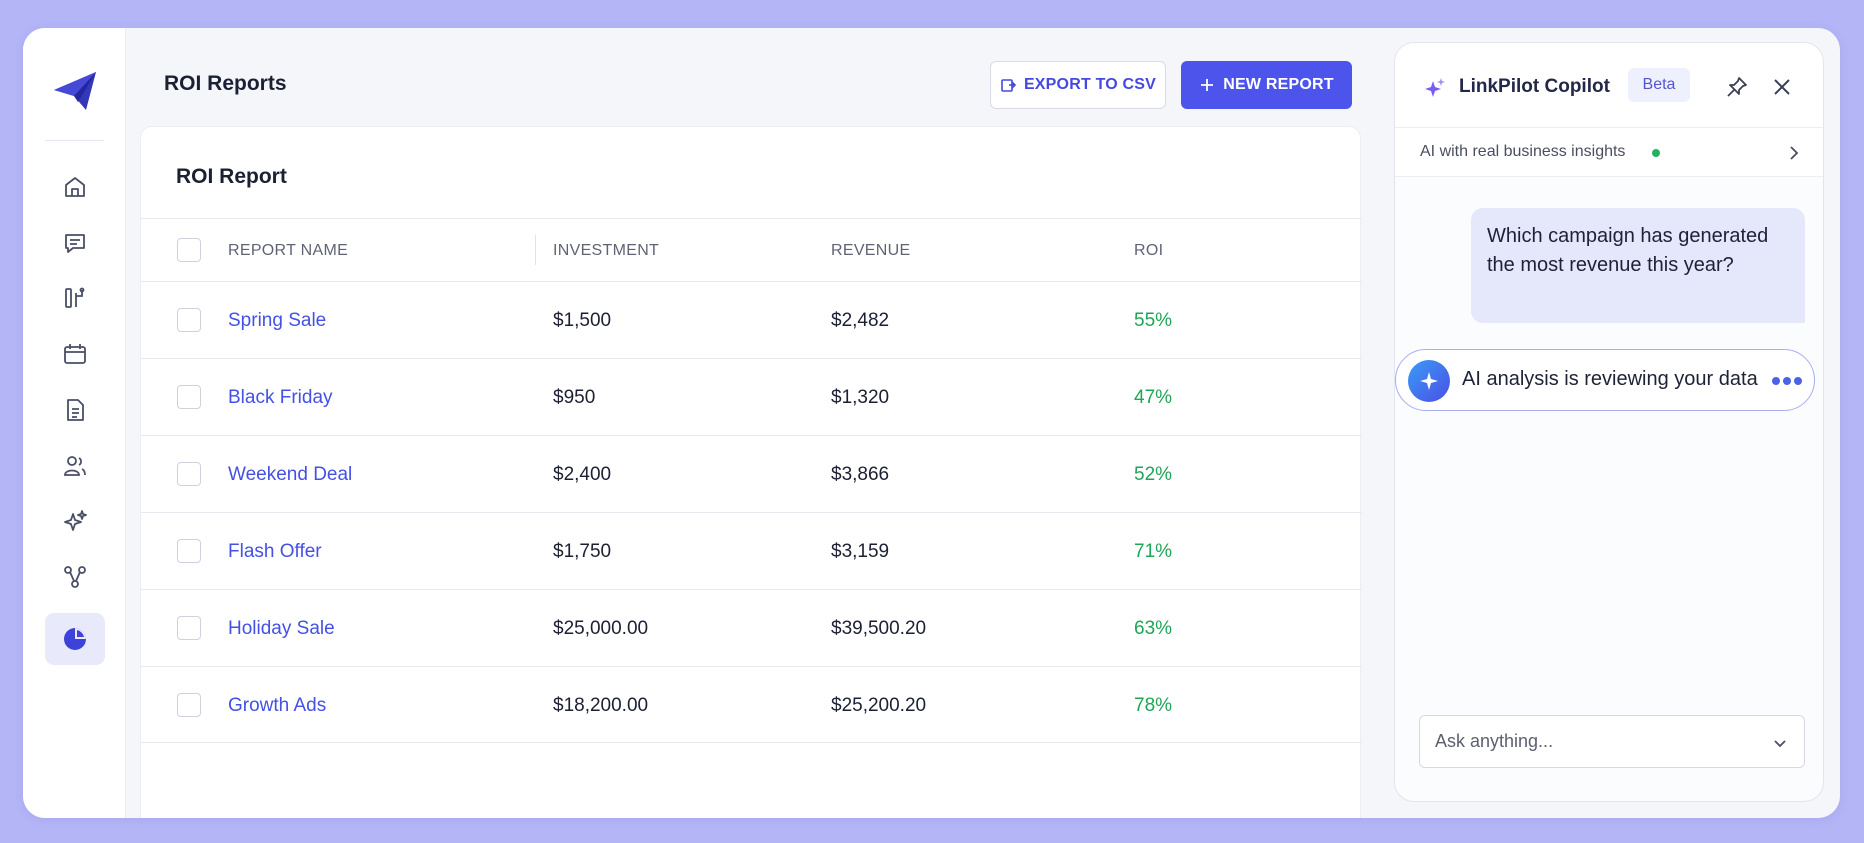 The image size is (1864, 843). I want to click on new-report-label: NEW REPORT, so click(1278, 84).